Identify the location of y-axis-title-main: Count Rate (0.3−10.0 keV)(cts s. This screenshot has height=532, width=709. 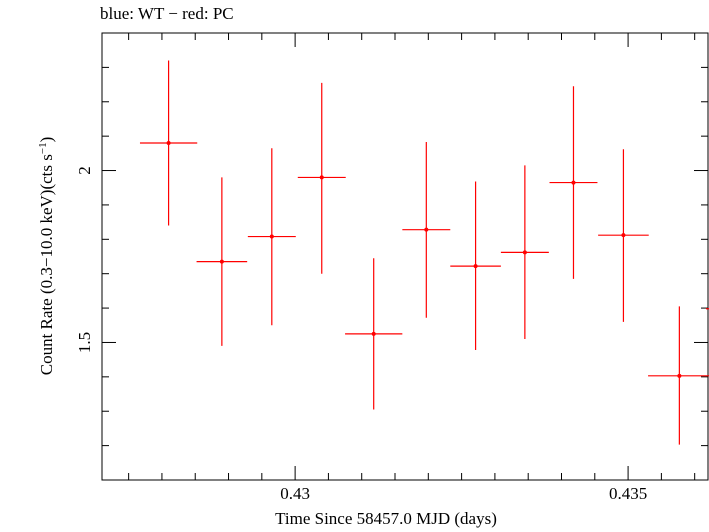
(46, 264).